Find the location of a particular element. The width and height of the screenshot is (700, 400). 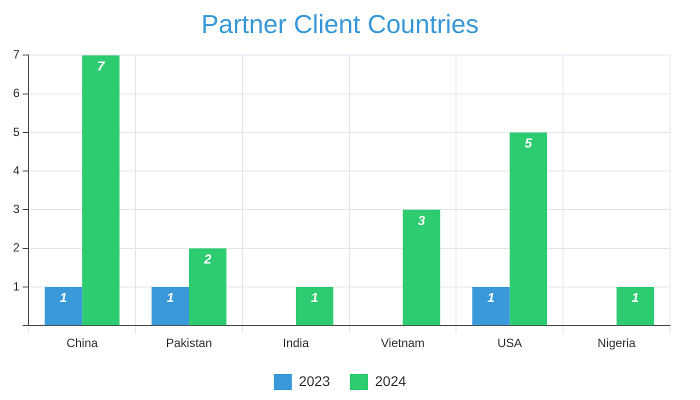

legend-label: 2024 is located at coordinates (390, 380).